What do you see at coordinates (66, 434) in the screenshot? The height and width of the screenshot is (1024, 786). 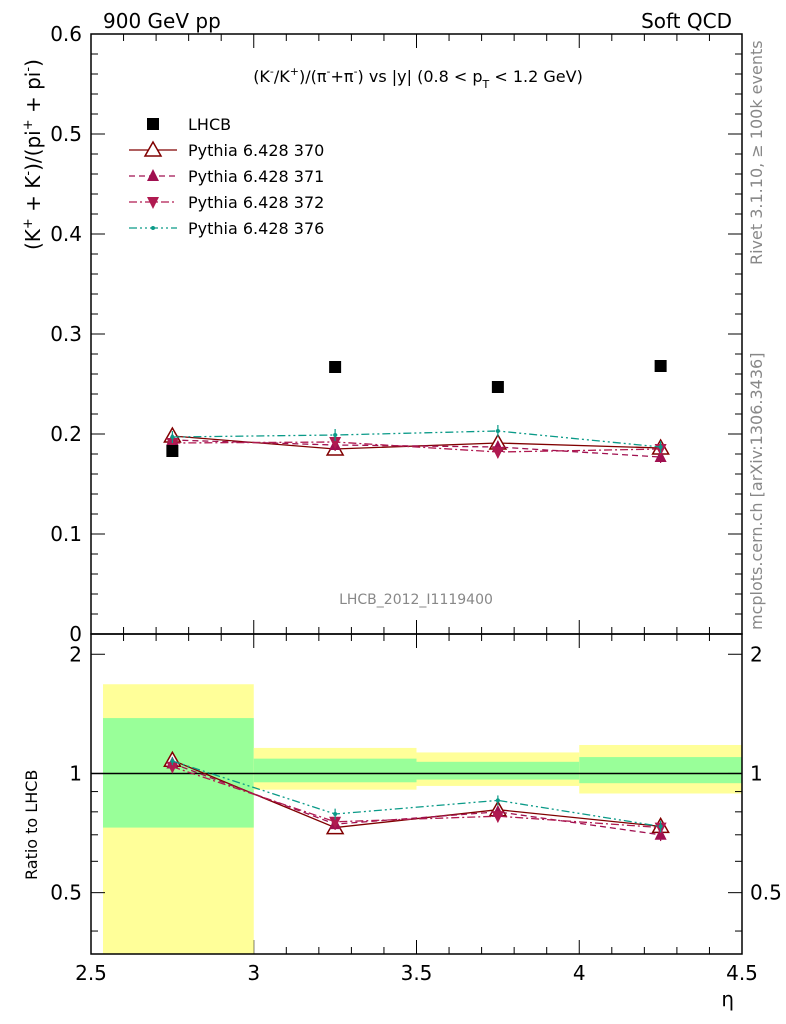 I see `y-tick-label: 0.2` at bounding box center [66, 434].